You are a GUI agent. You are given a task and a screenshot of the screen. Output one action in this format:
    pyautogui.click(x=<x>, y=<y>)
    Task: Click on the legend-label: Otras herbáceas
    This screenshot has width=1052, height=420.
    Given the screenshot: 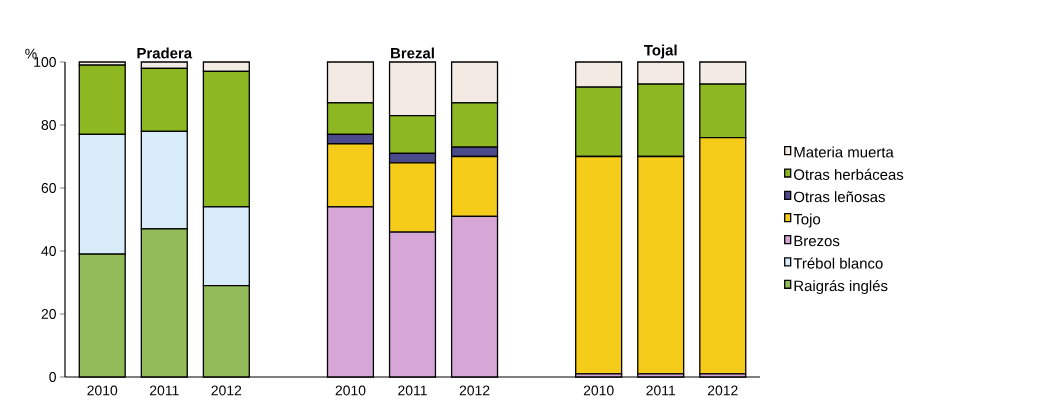 What is the action you would take?
    pyautogui.click(x=849, y=174)
    